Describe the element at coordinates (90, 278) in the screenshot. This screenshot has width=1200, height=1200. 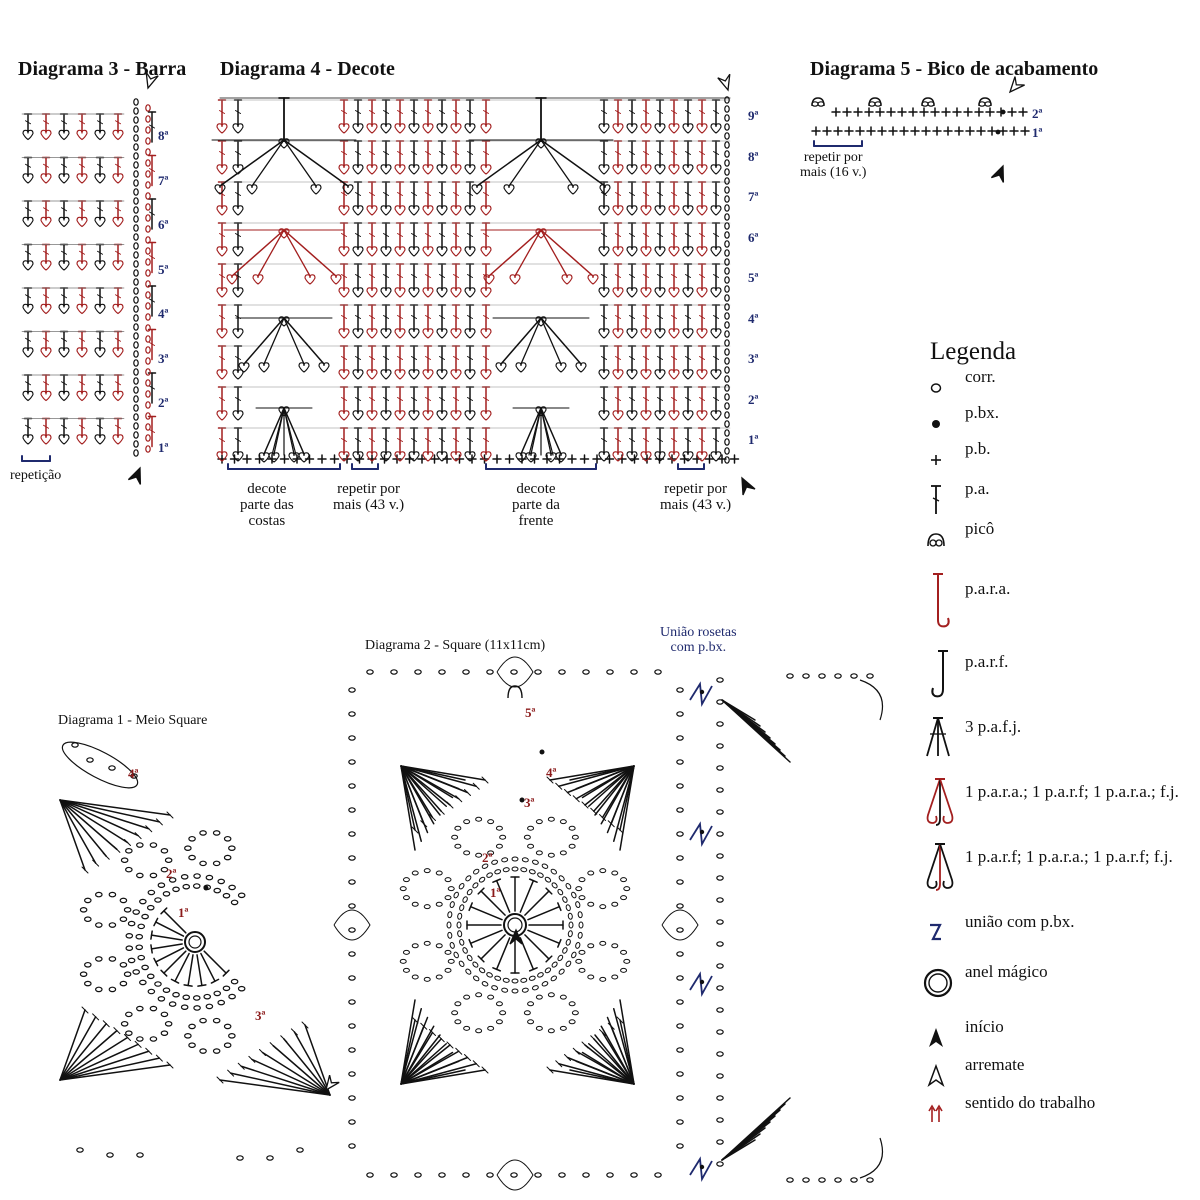
I see `diagram3-chart` at that location.